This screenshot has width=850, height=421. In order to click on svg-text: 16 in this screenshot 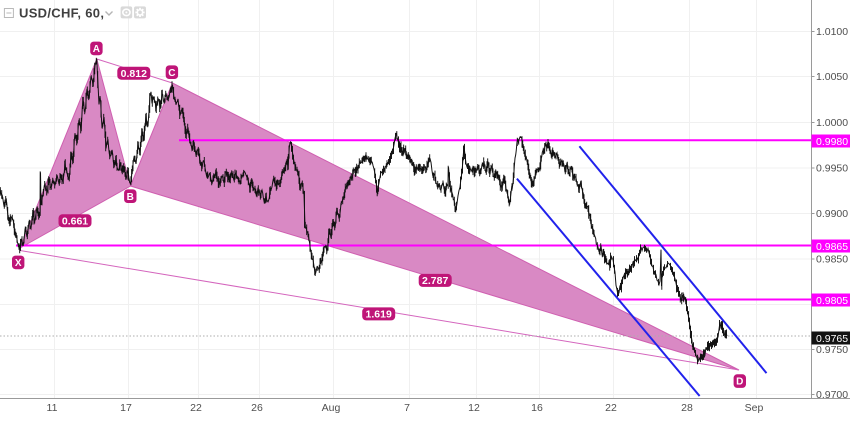, I will do `click(537, 408)`.